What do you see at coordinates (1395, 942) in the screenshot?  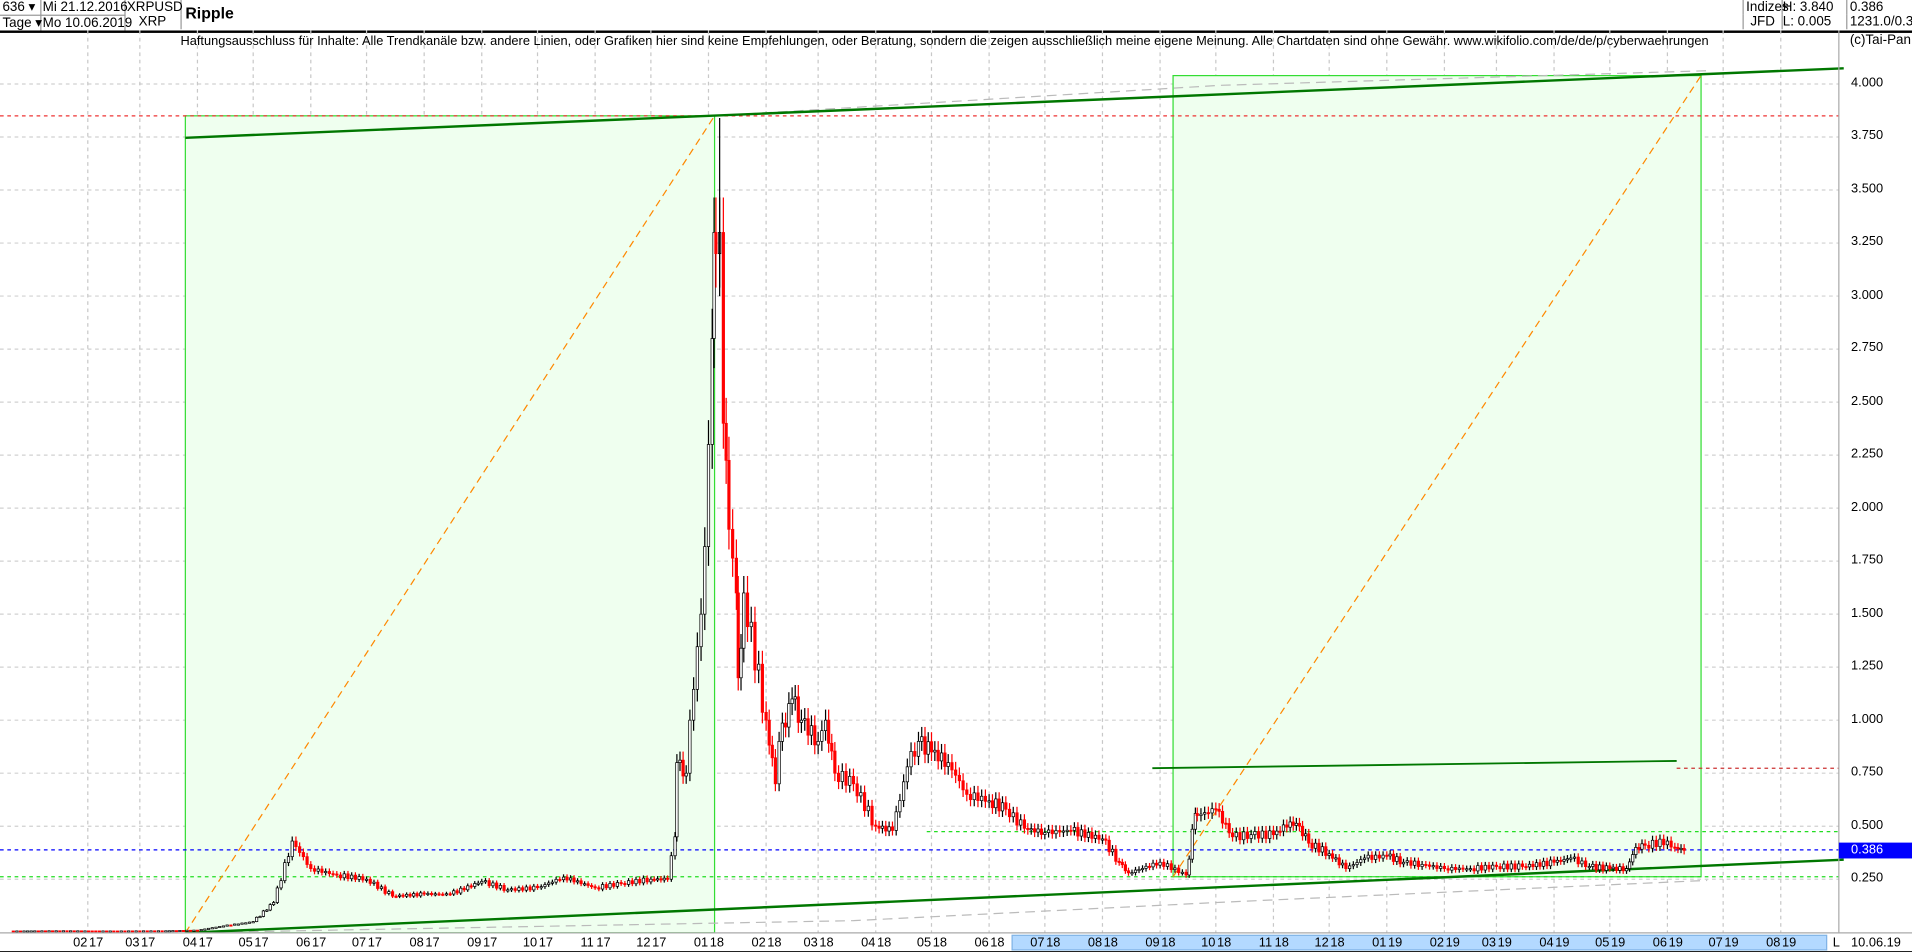 I see `x-tick-year: 19` at bounding box center [1395, 942].